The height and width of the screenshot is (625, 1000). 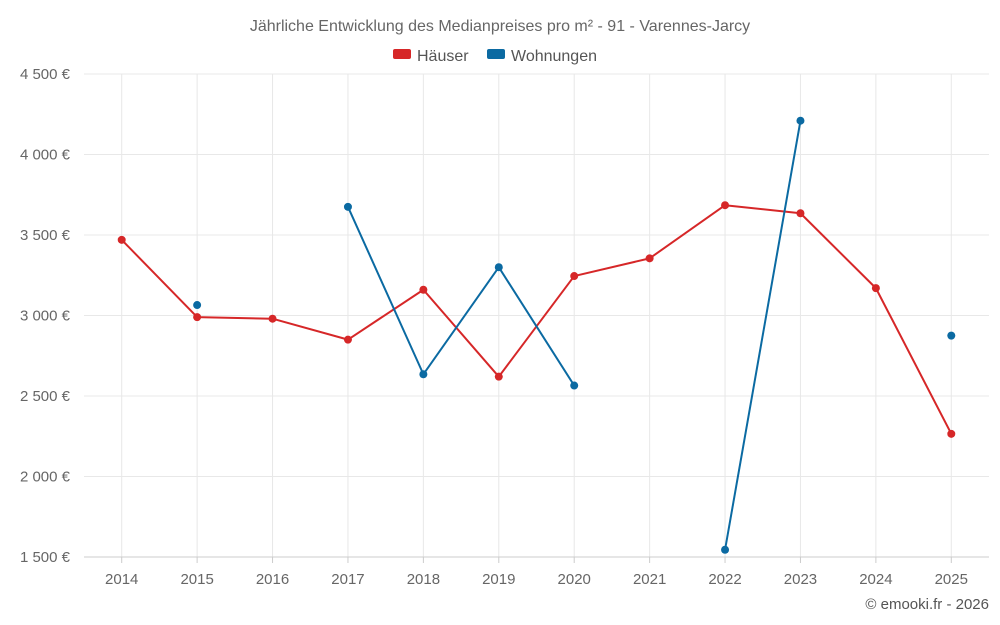 What do you see at coordinates (45, 74) in the screenshot?
I see `y-tick-label: 4 500 €` at bounding box center [45, 74].